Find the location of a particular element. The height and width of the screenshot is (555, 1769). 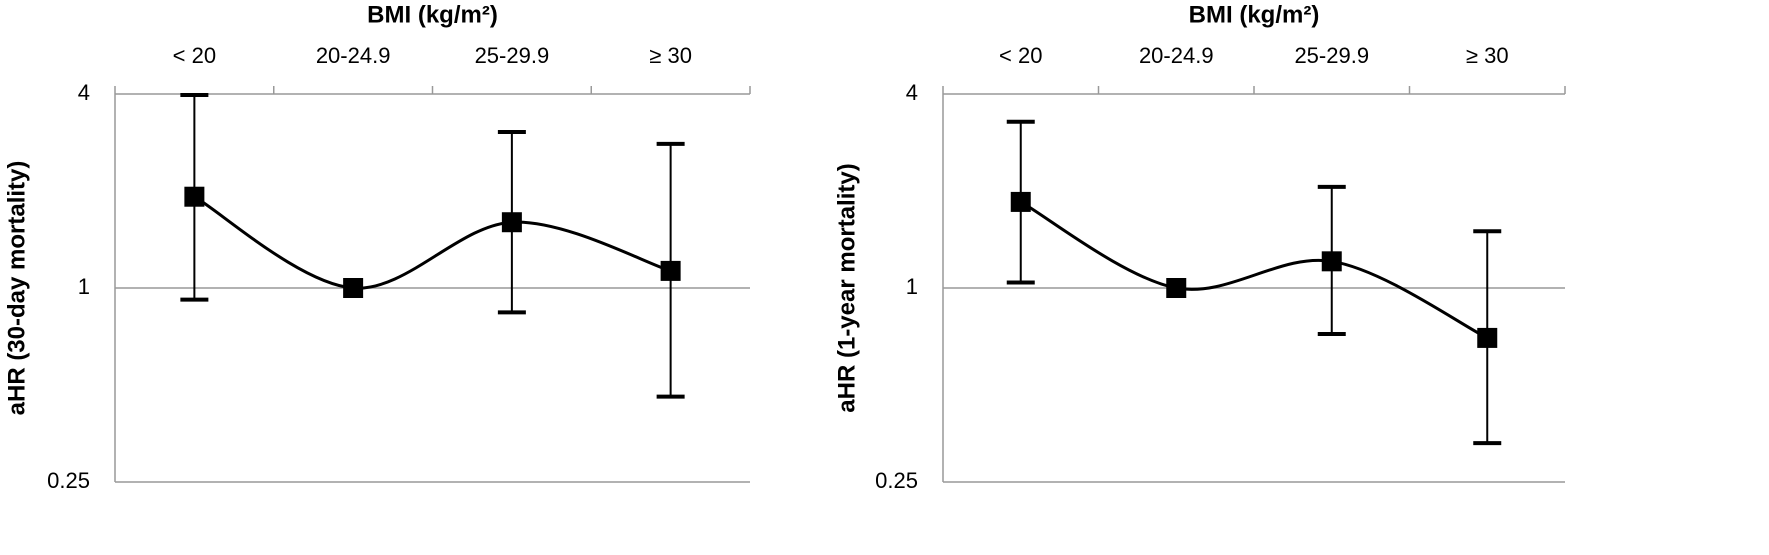

y-axis-label: aHR (30-day mortality) is located at coordinates (16, 288).